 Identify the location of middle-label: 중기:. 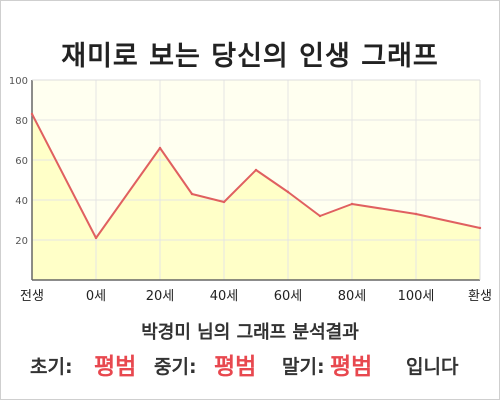
(175, 367).